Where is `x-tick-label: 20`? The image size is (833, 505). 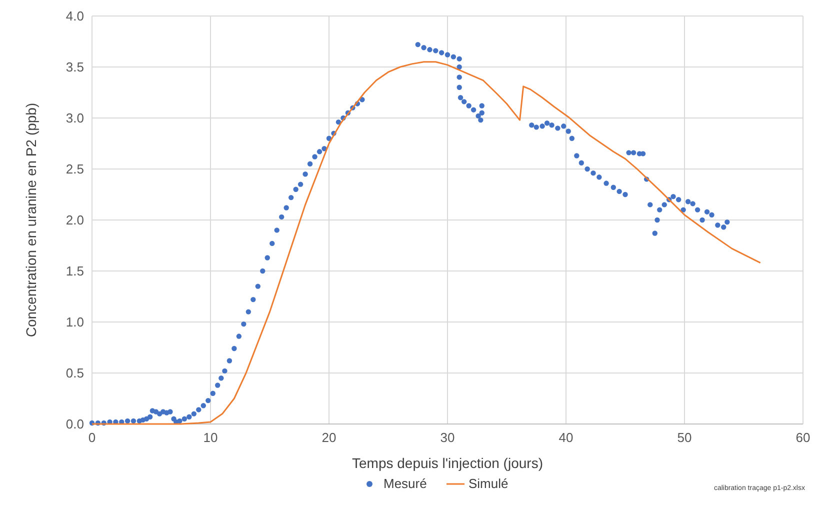 x-tick-label: 20 is located at coordinates (329, 437).